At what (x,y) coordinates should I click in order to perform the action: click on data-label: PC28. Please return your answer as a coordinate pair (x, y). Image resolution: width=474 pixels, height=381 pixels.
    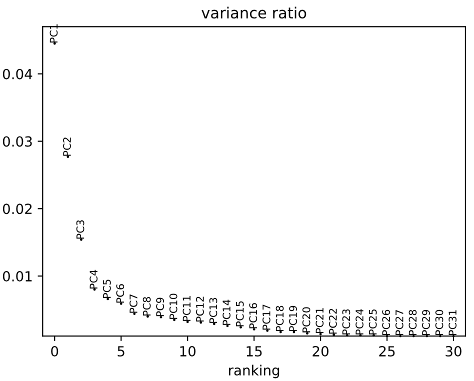
    Looking at the image, I should click on (412, 323).